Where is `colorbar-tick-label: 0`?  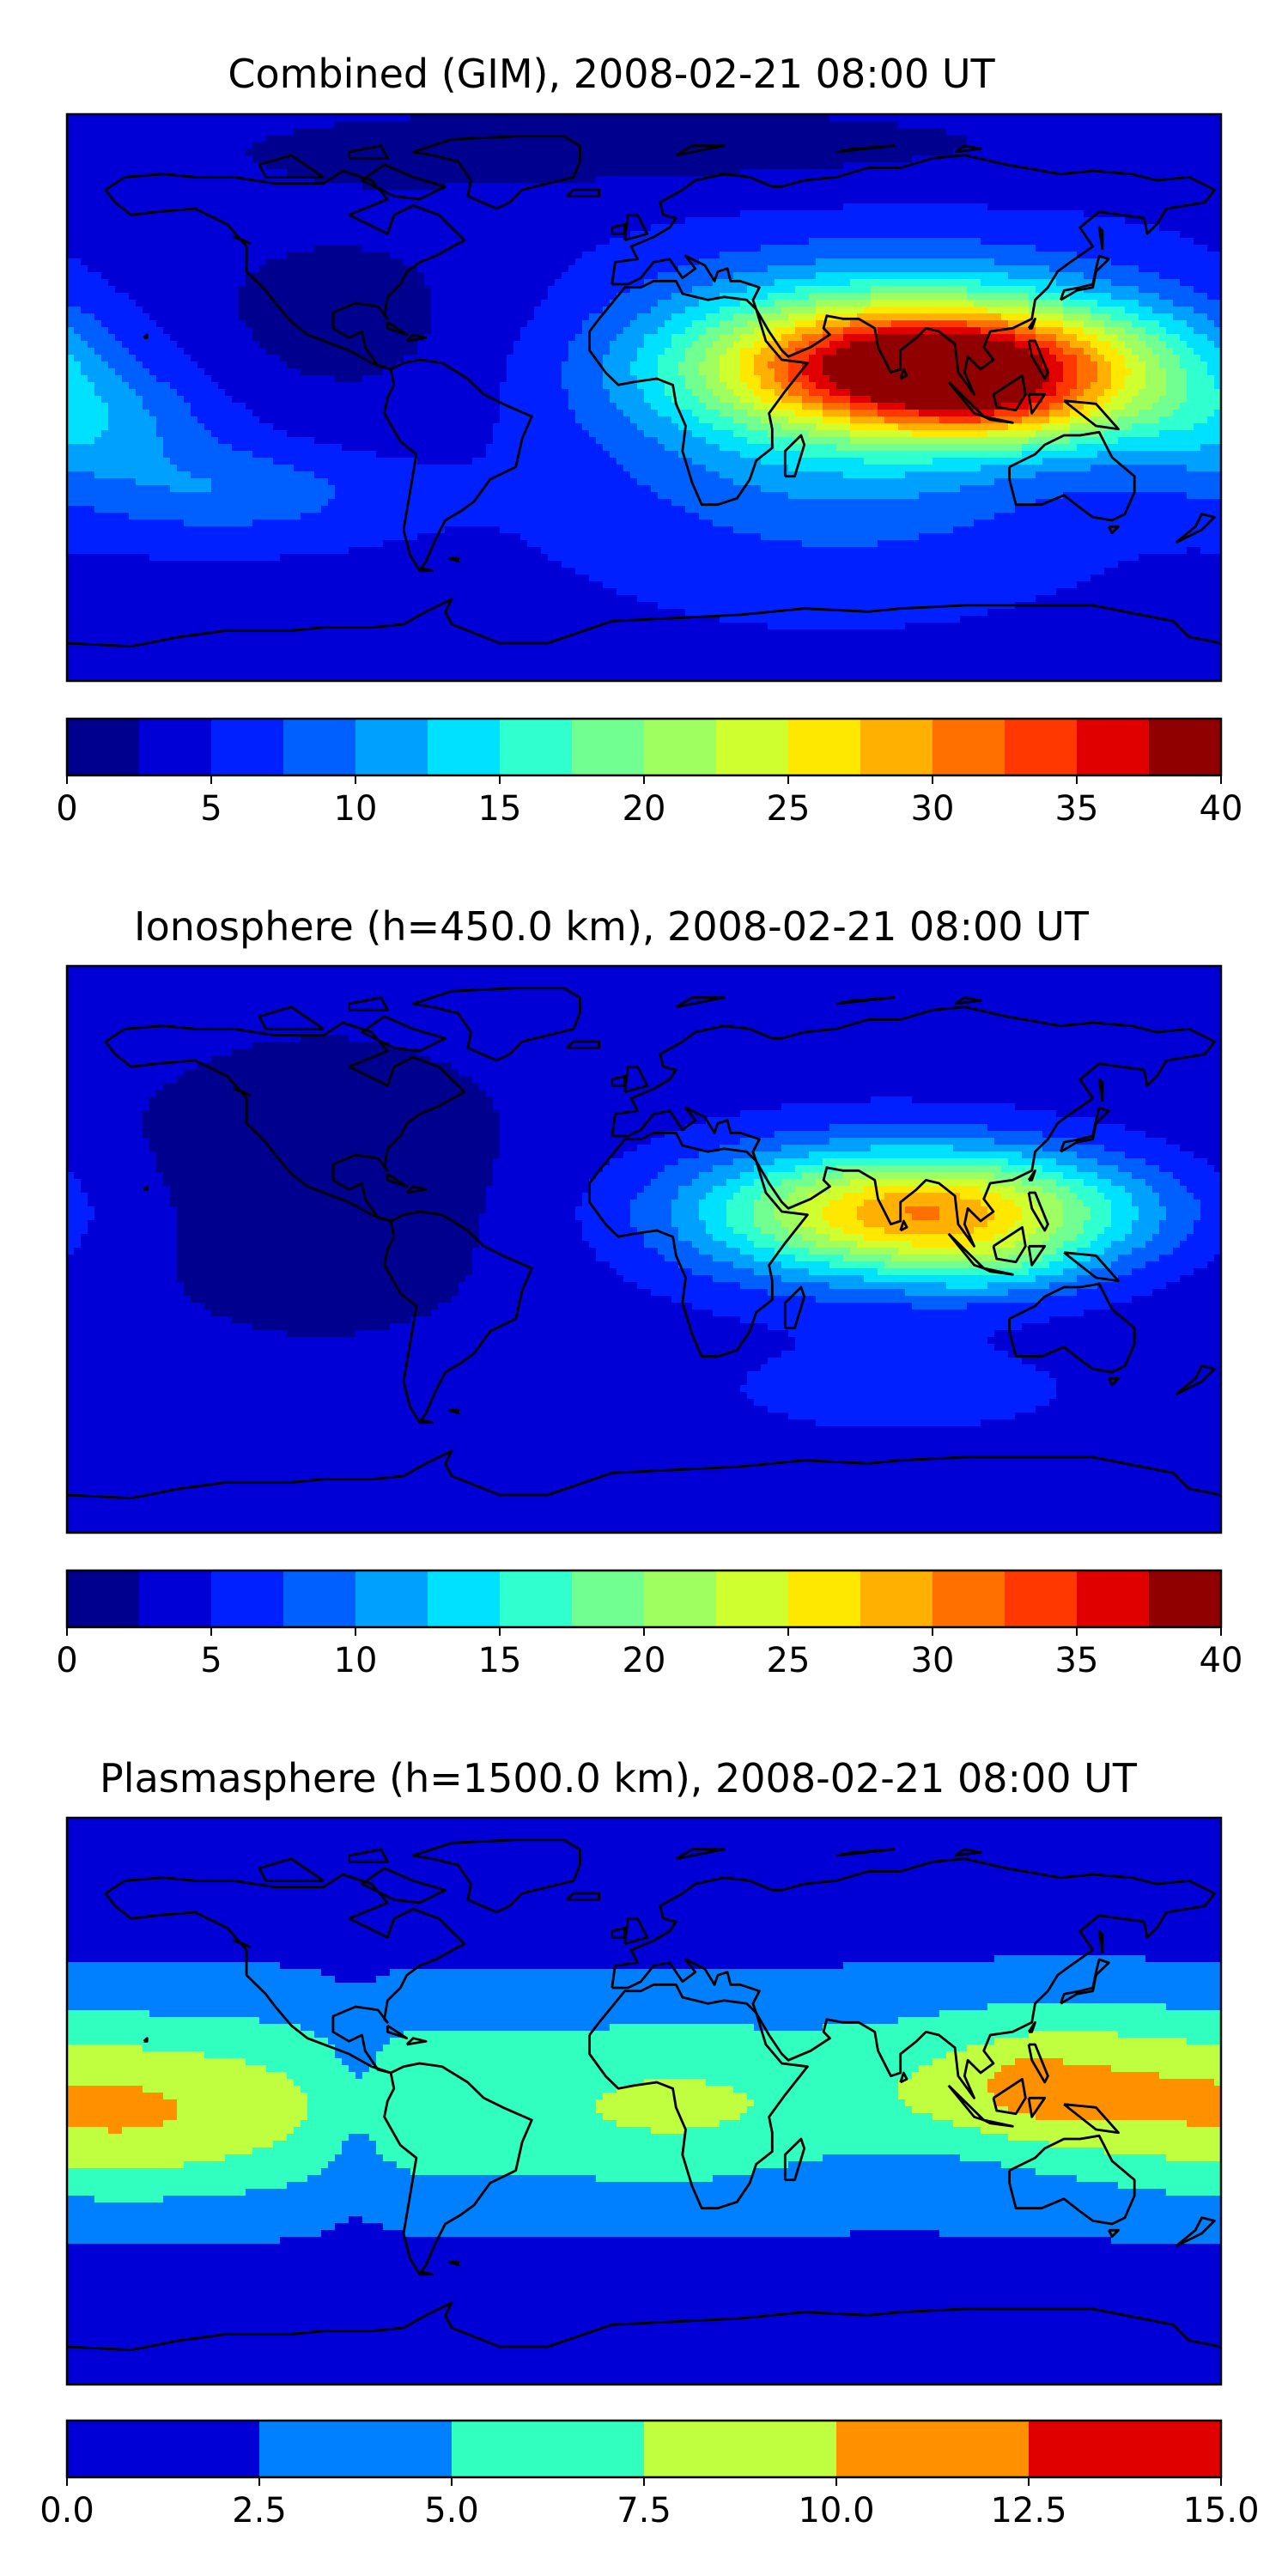
colorbar-tick-label: 0 is located at coordinates (66, 1660).